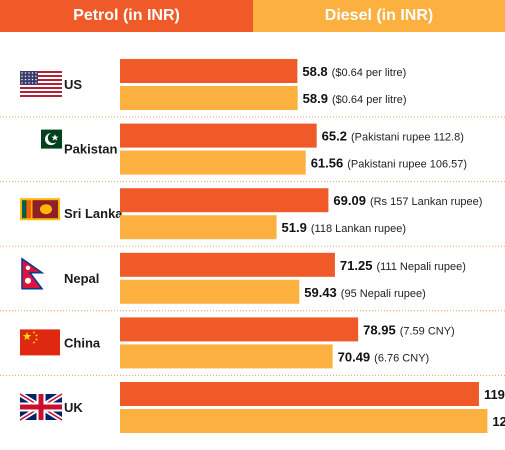  I want to click on sri-lanka-flag-icon, so click(40, 209).